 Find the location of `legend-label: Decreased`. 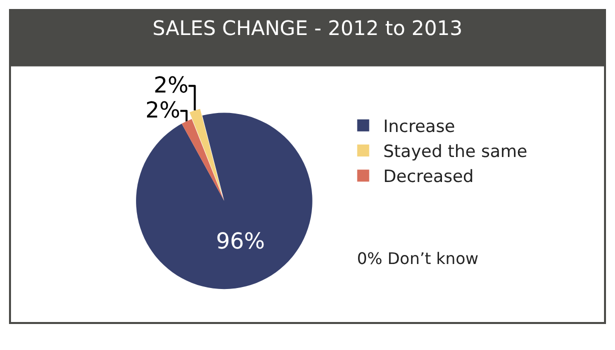

legend-label: Decreased is located at coordinates (428, 177).